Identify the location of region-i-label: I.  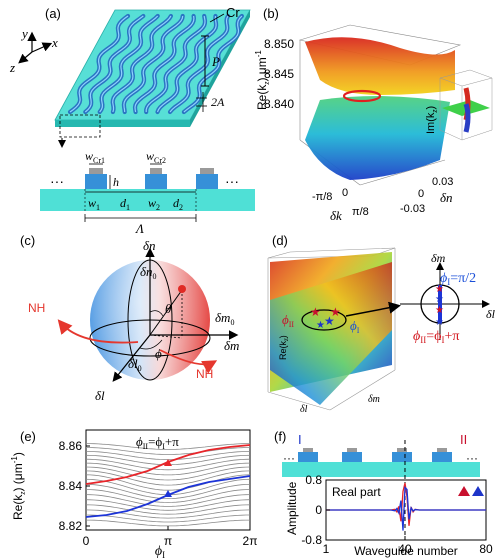
(300, 439).